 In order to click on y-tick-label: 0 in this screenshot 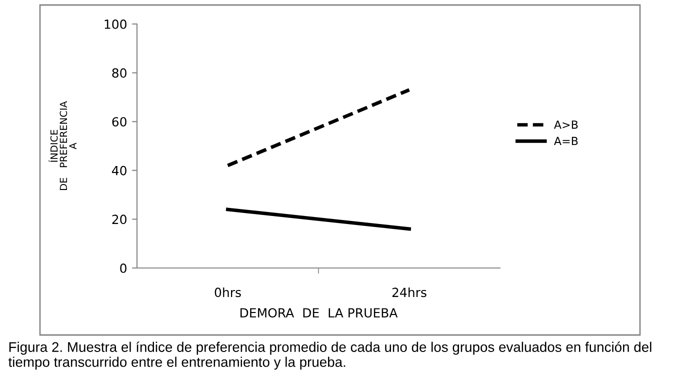, I will do `click(123, 268)`.